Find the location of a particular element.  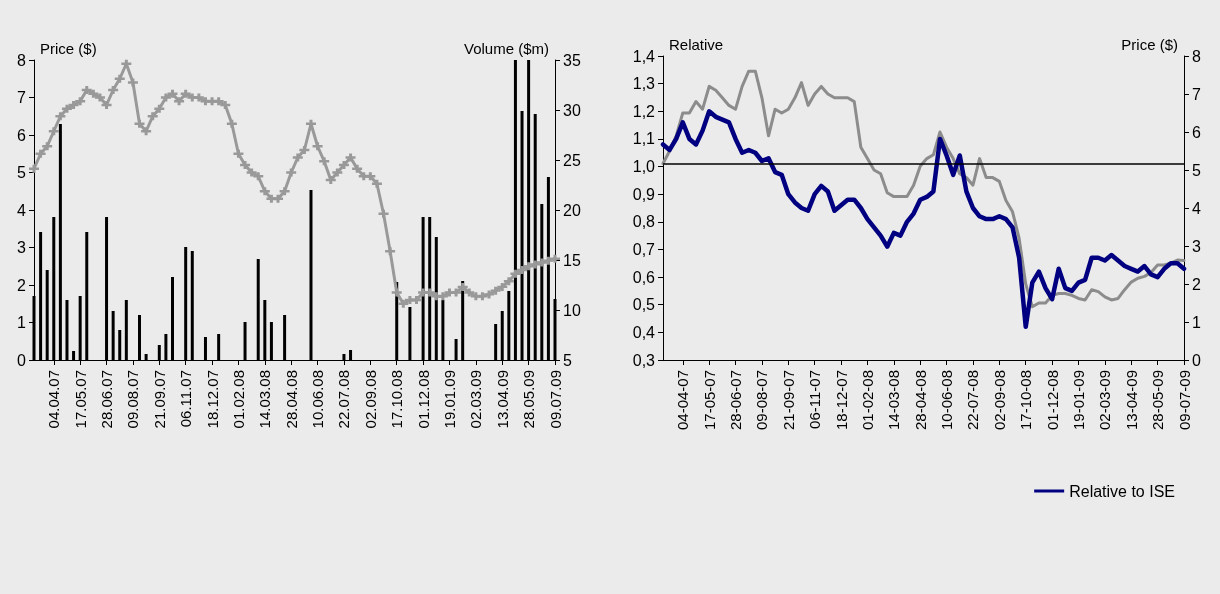

y2-tick-label: 7 is located at coordinates (1196, 94).